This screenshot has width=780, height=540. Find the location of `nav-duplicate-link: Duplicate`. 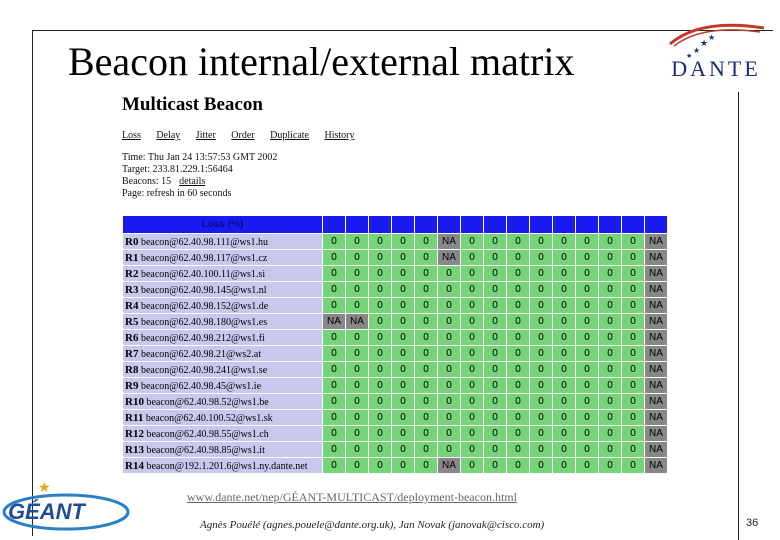

nav-duplicate-link: Duplicate is located at coordinates (289, 135).